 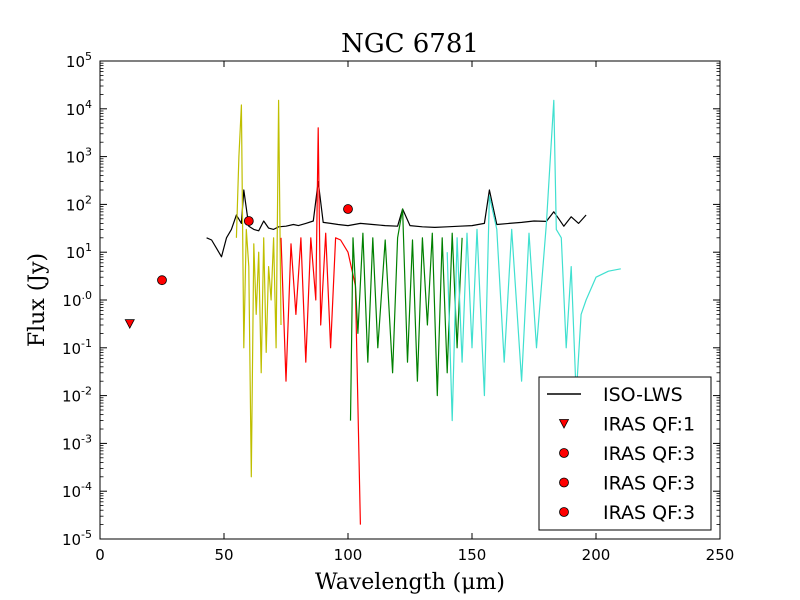 What do you see at coordinates (79, 108) in the screenshot?
I see `y-tick-label: 10⁴` at bounding box center [79, 108].